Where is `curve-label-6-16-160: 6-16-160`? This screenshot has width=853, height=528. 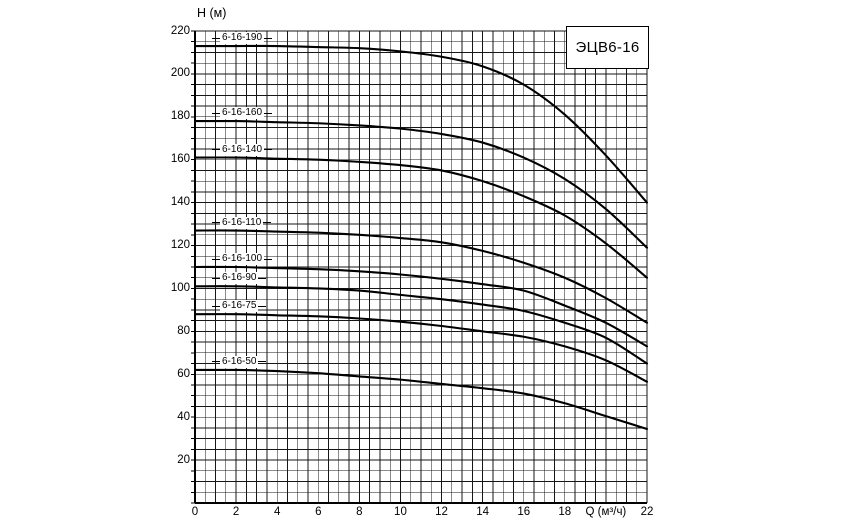
curve-label-6-16-160: 6-16-160 is located at coordinates (242, 113).